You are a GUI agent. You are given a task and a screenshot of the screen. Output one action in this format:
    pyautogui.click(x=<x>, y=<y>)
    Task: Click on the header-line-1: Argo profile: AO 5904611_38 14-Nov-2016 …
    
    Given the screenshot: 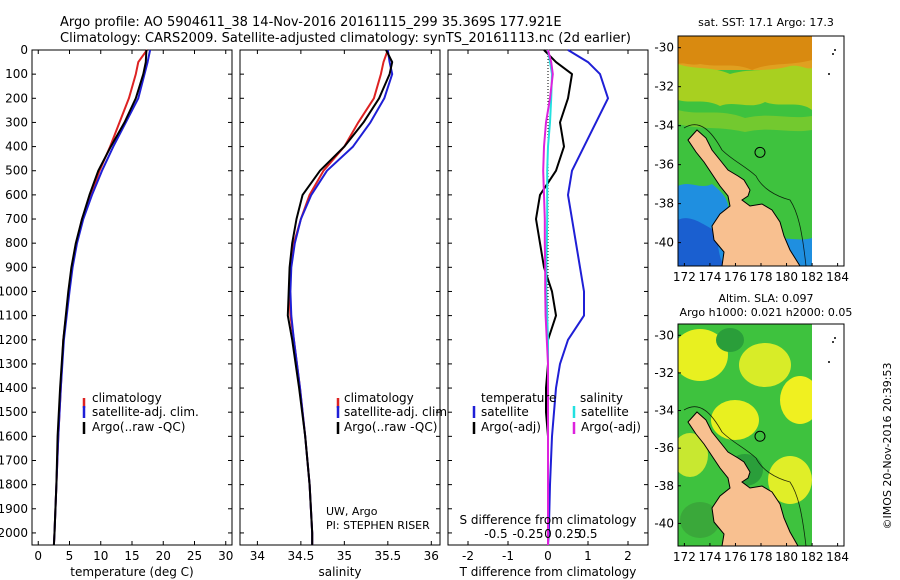 What is the action you would take?
    pyautogui.click(x=311, y=22)
    